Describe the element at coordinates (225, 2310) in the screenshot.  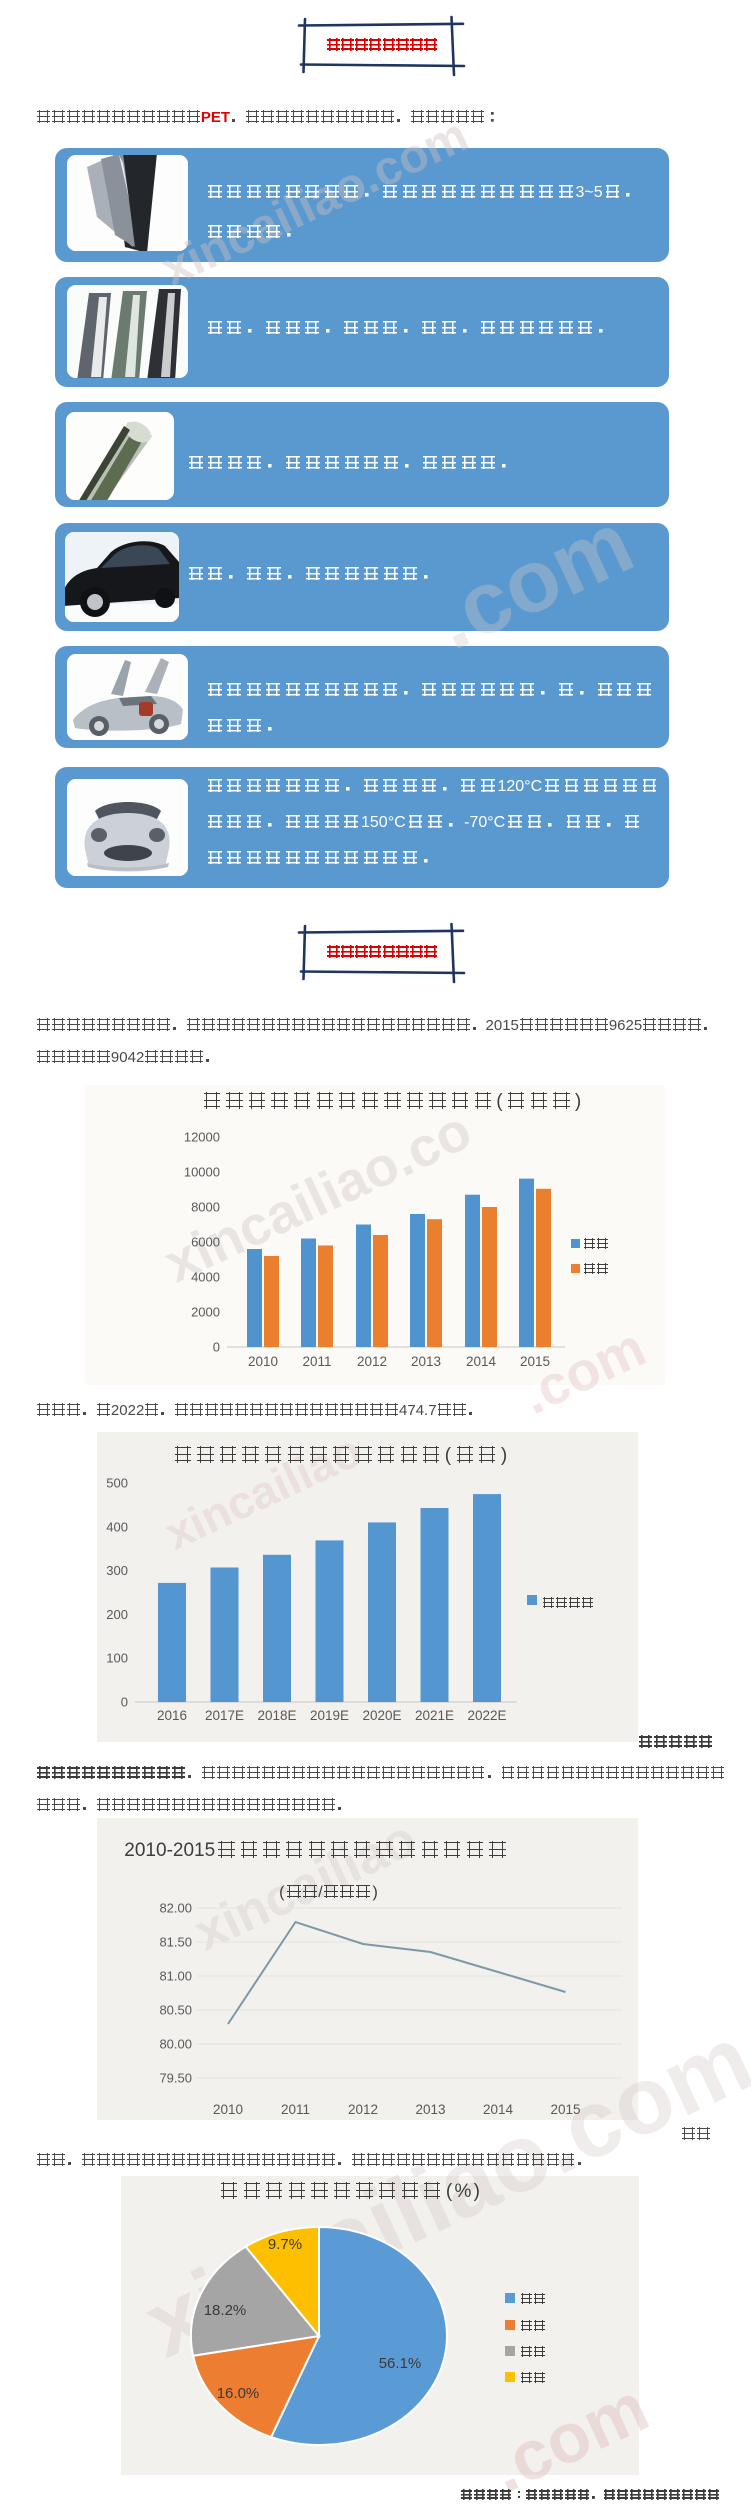
I see `svg-text: 18.2%` at that location.